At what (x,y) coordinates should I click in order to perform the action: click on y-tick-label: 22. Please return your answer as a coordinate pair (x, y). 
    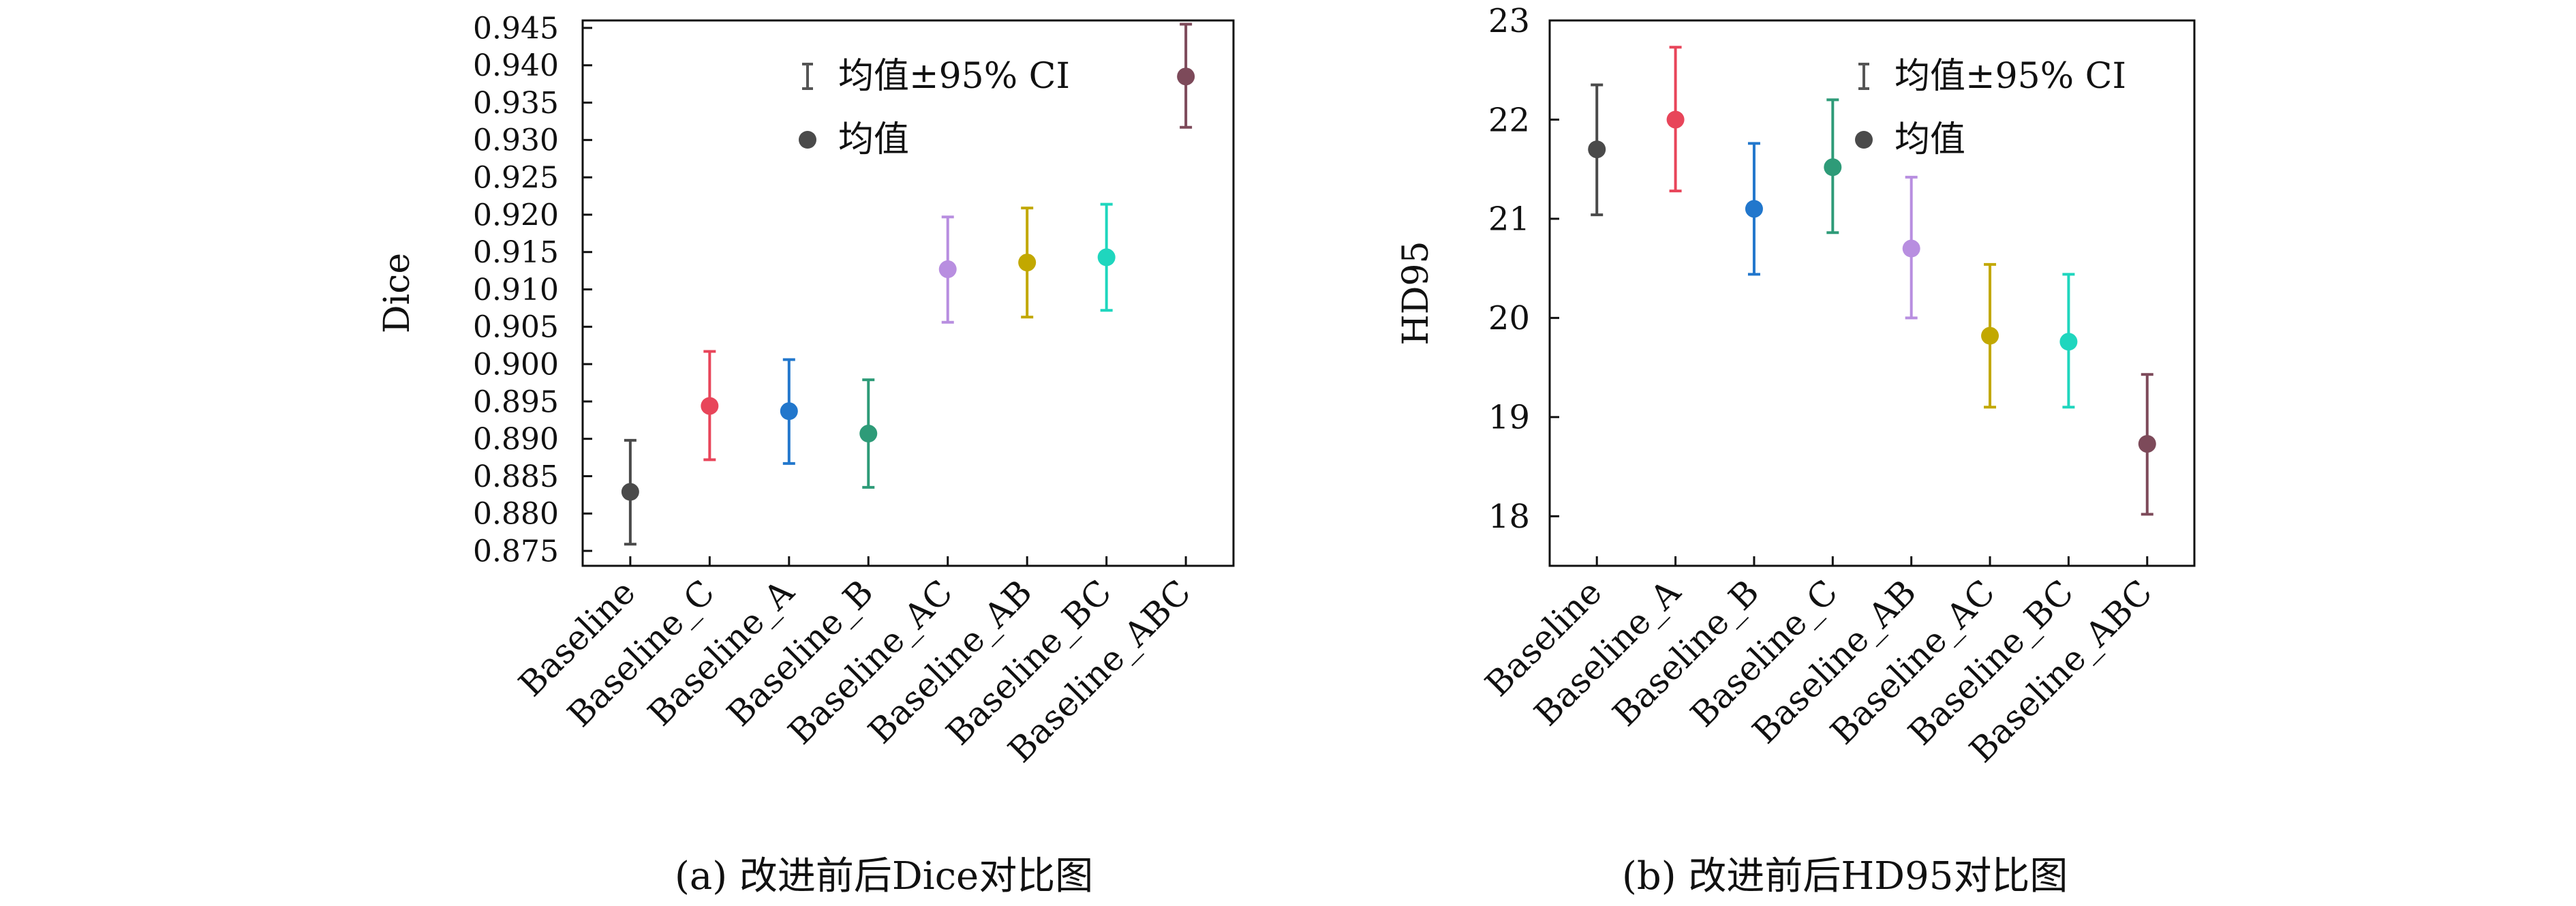
    Looking at the image, I should click on (1509, 120).